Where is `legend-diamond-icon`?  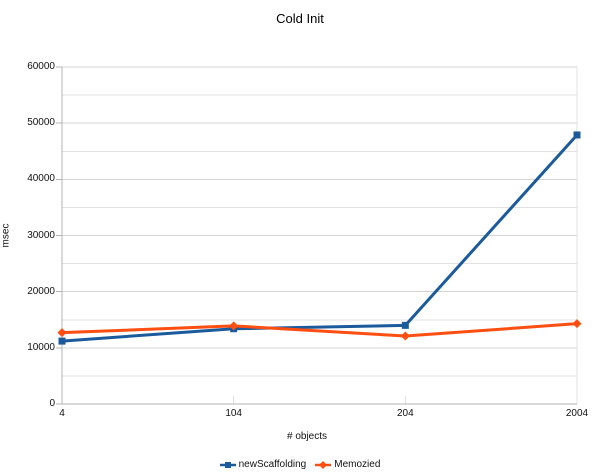 legend-diamond-icon is located at coordinates (323, 464).